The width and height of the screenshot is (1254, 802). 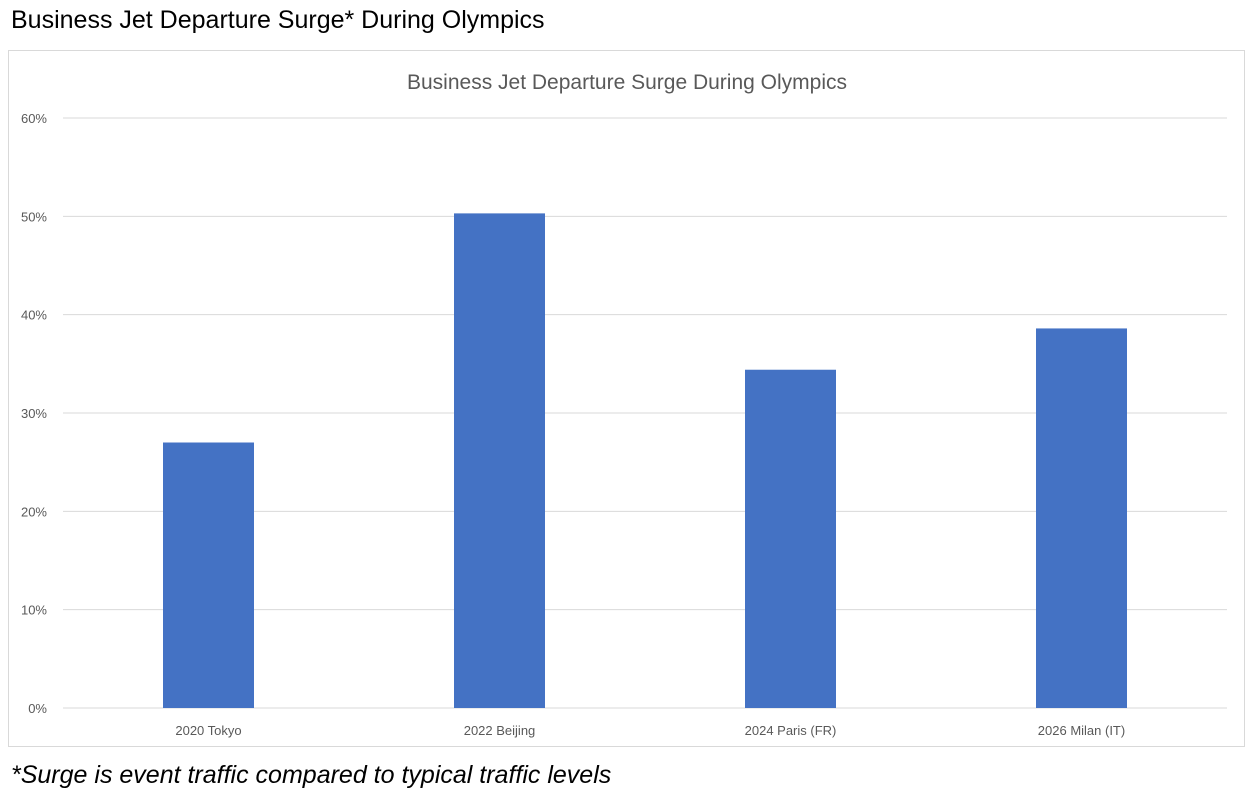 What do you see at coordinates (34, 413) in the screenshot?
I see `y-tick-label: 30%` at bounding box center [34, 413].